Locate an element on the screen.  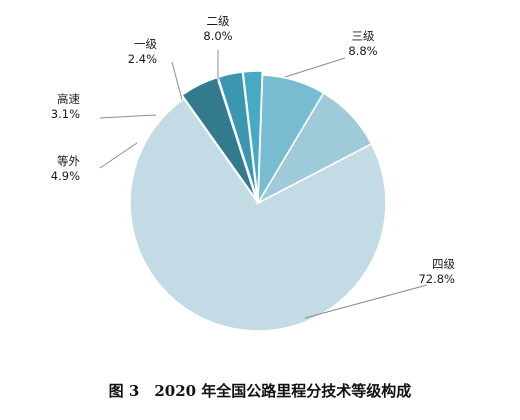
slice-name-label-6: 三级 is located at coordinates (363, 36).